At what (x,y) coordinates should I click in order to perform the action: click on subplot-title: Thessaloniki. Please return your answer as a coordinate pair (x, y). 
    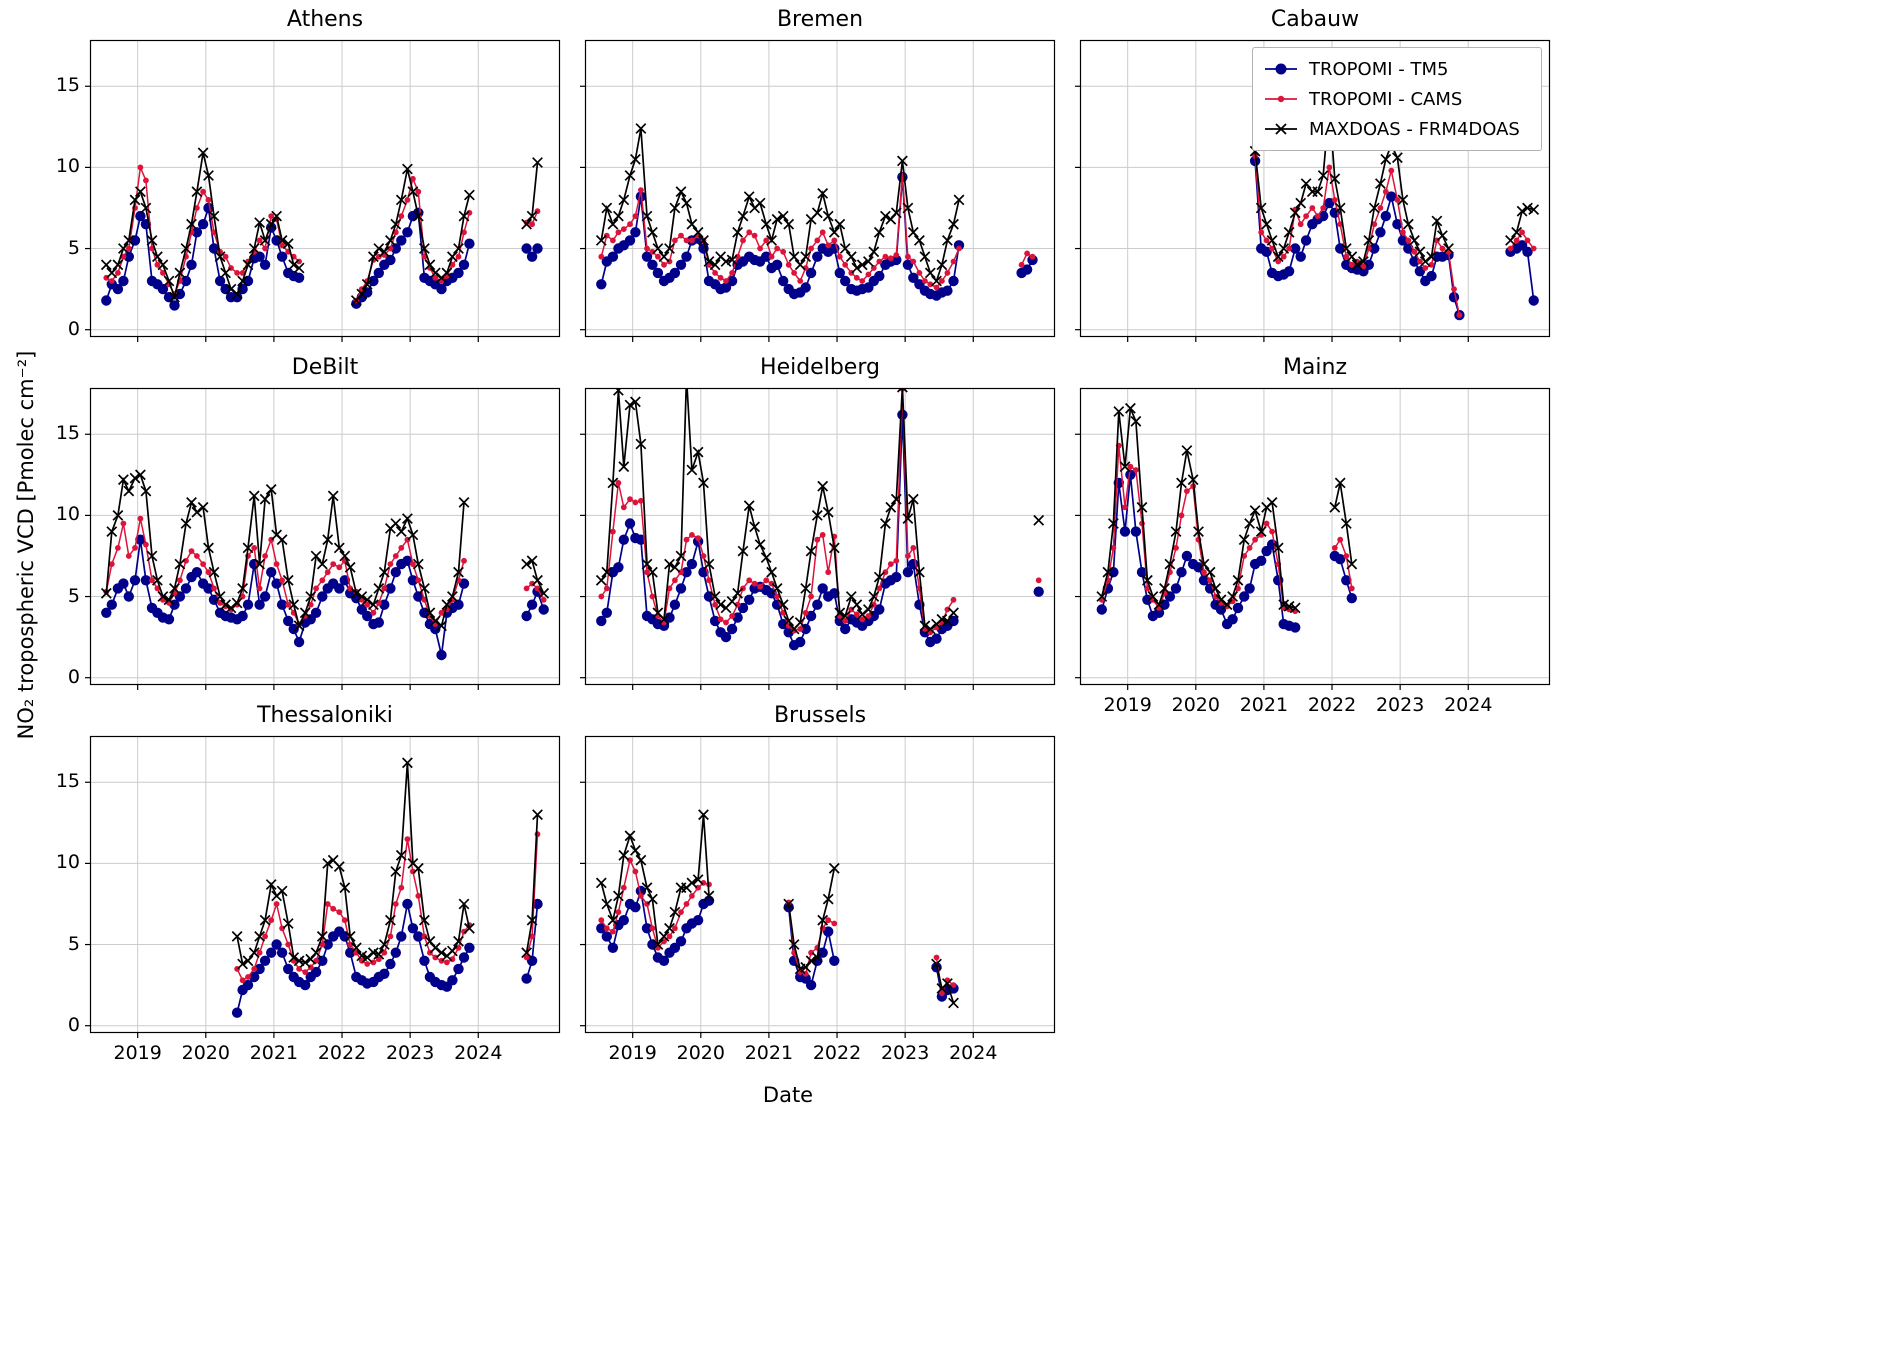
    Looking at the image, I should click on (325, 715).